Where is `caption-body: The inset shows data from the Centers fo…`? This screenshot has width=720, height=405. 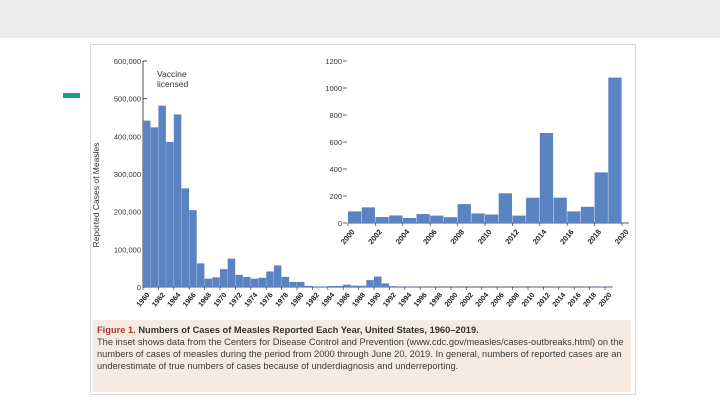
caption-body: The inset shows data from the Centers fo… is located at coordinates (360, 354).